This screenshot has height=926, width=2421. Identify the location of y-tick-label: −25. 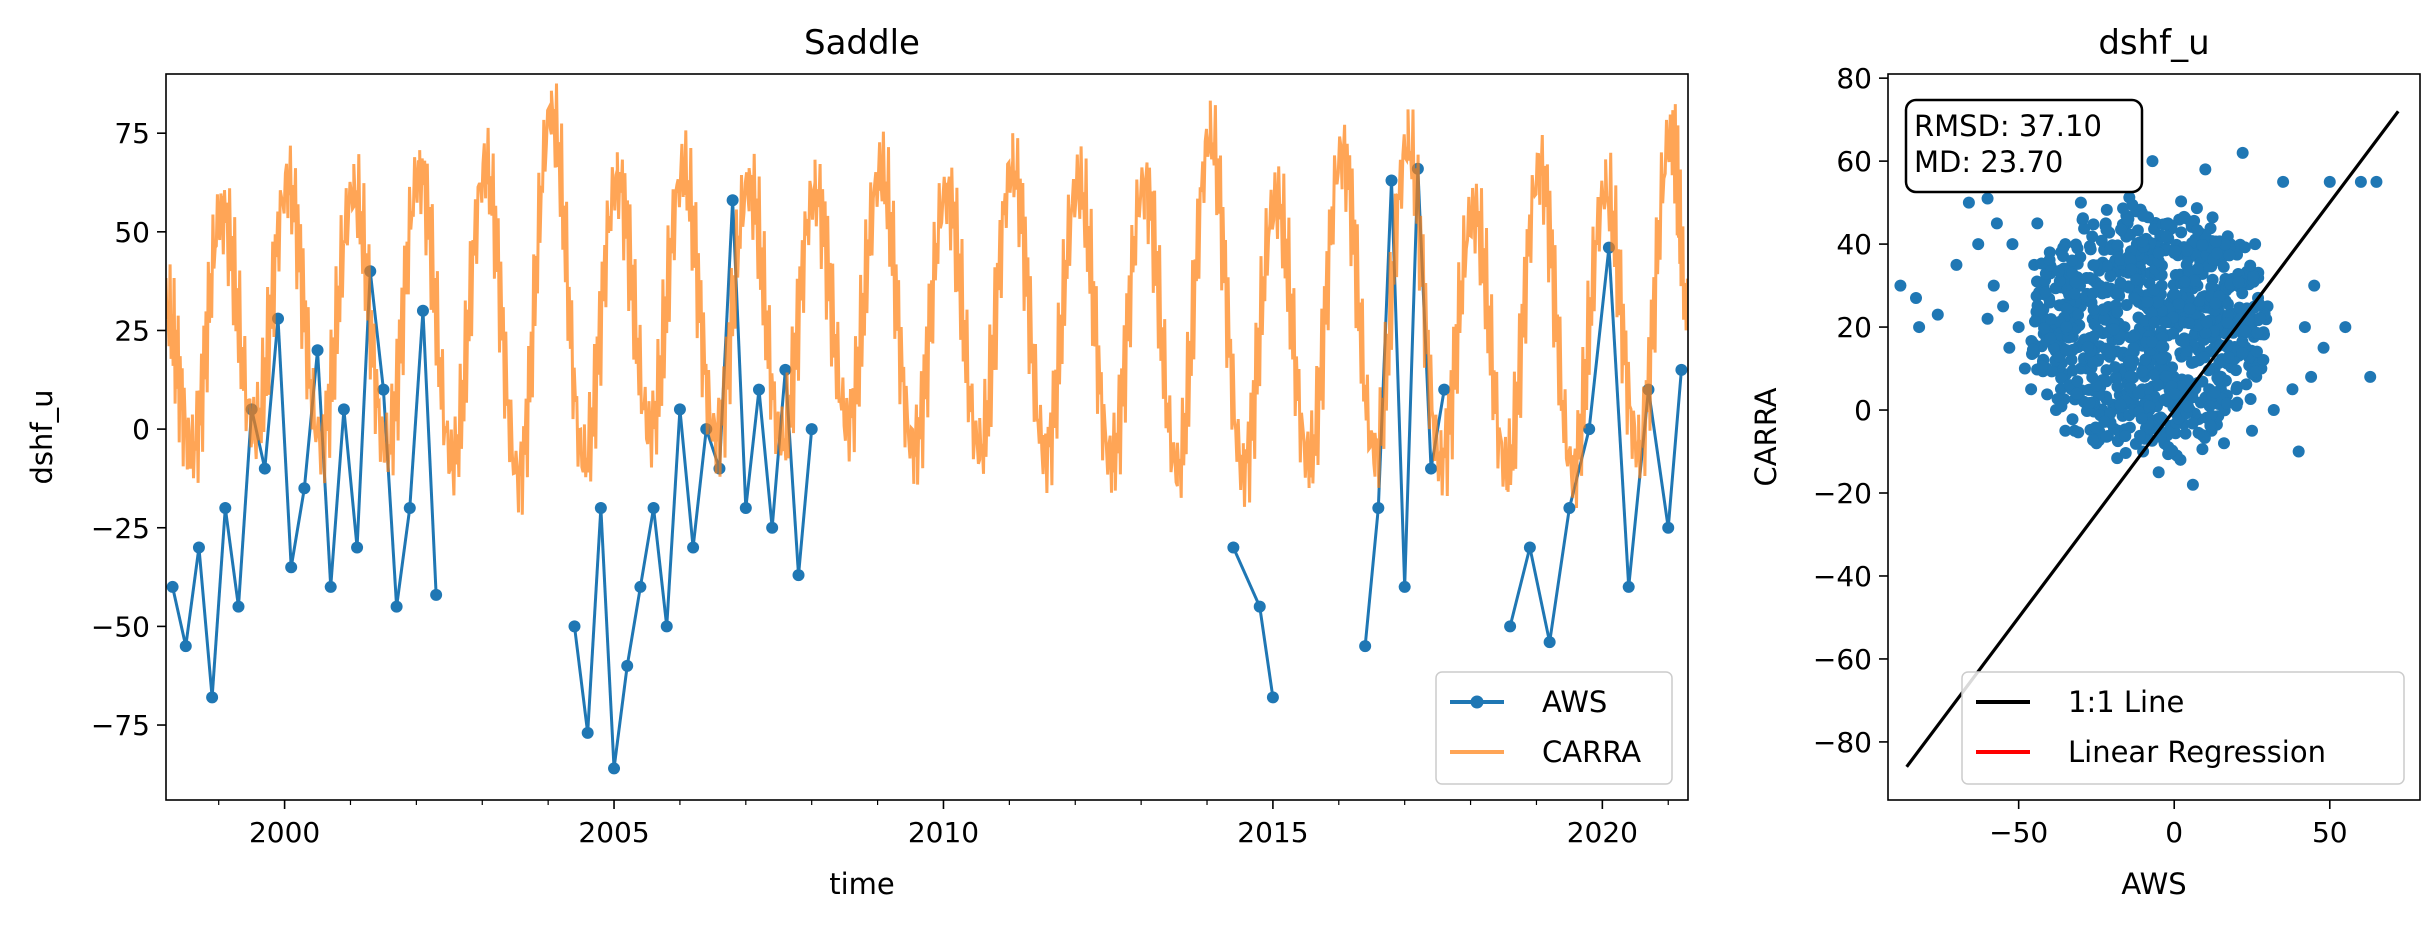
(120, 528).